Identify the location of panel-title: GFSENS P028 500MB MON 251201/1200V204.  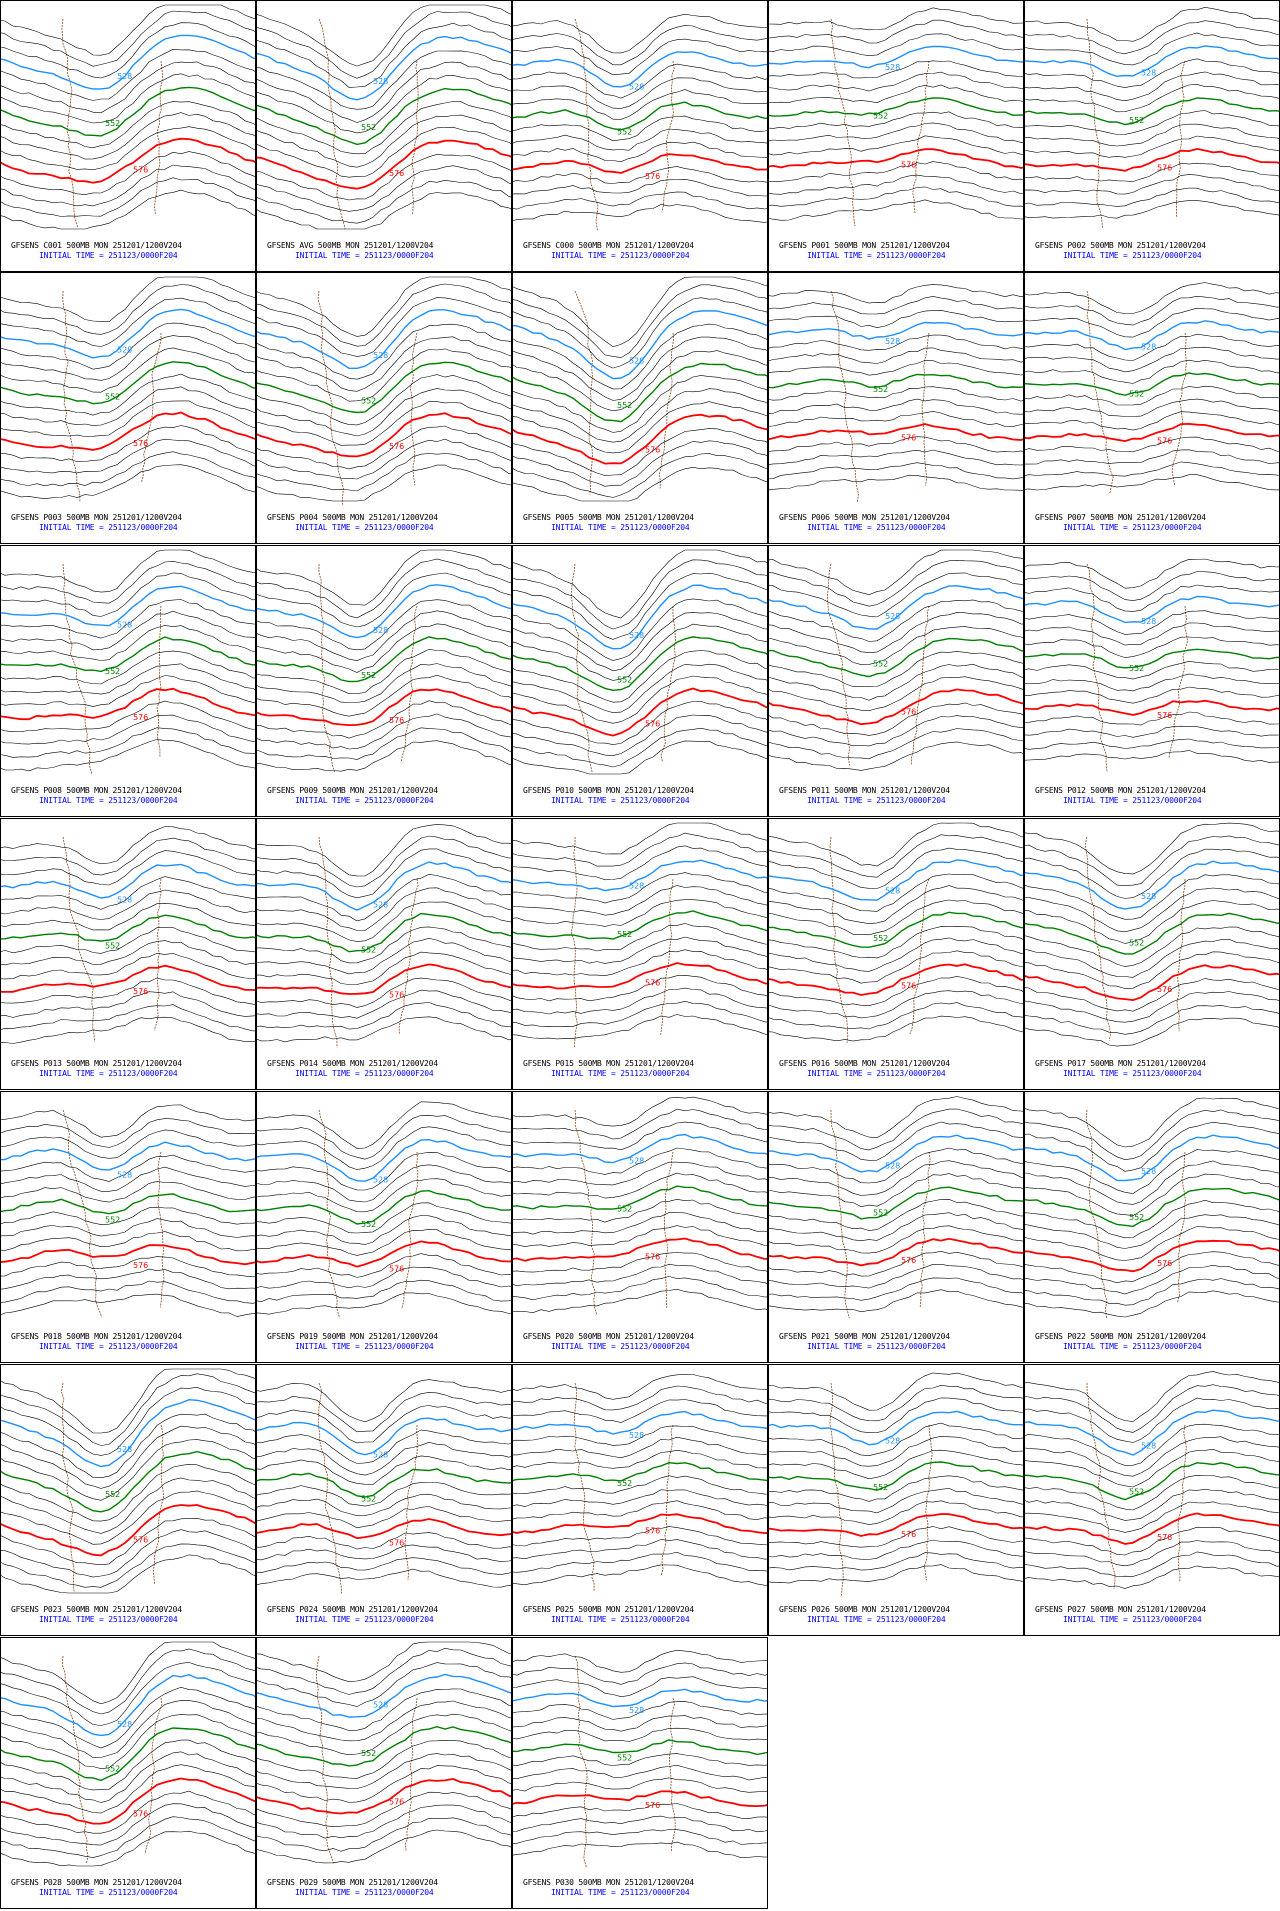
(96, 1882).